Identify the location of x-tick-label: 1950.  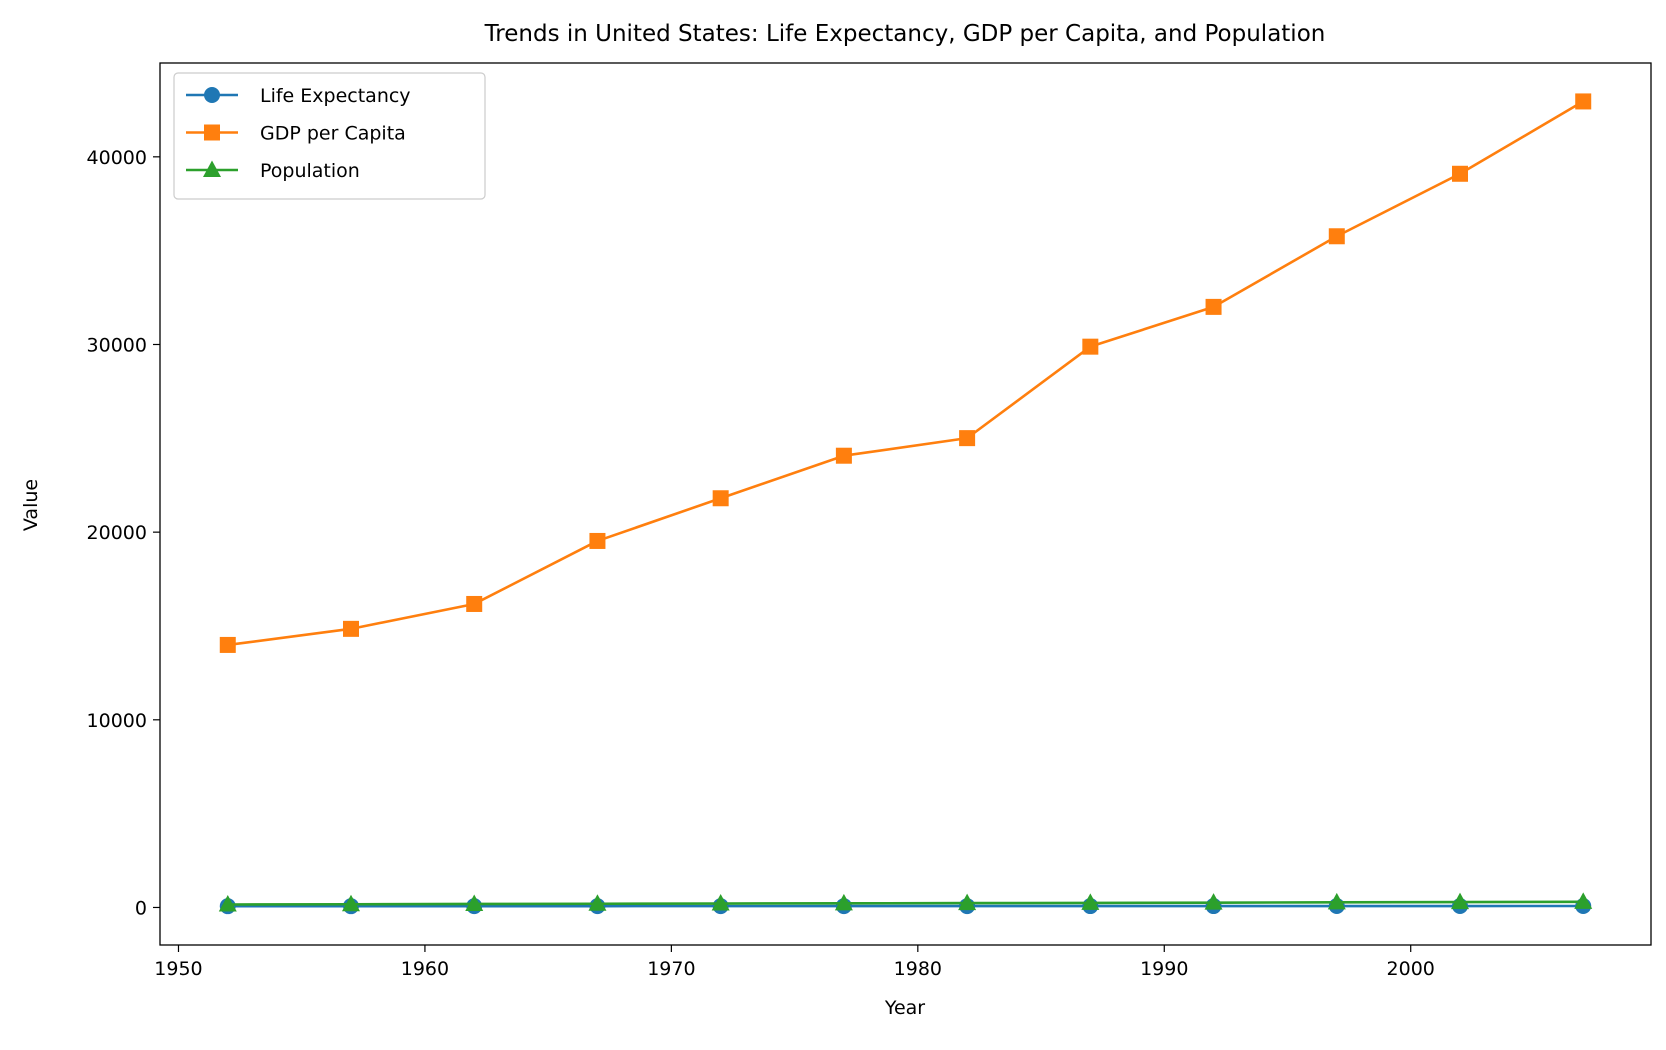
(178, 969).